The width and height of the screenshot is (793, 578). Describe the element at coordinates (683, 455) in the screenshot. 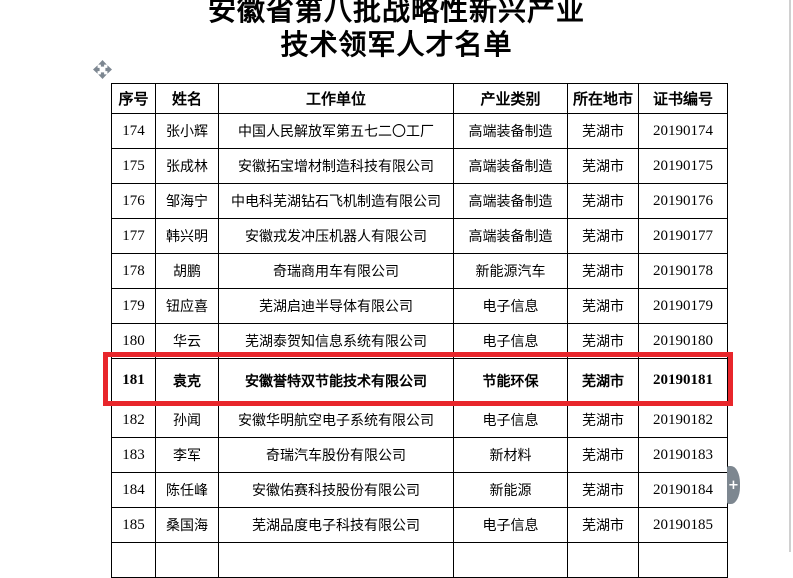

I see `cell-cert: 20190183` at that location.